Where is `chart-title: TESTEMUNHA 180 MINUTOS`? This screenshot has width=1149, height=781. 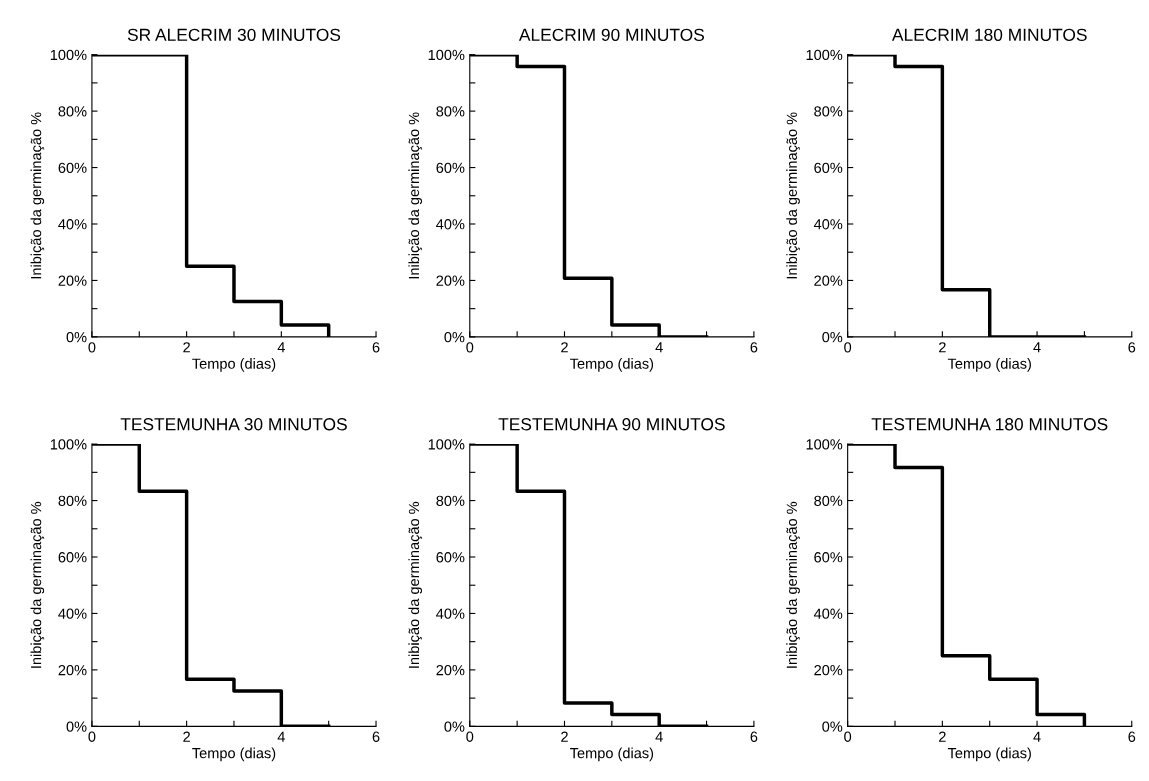 chart-title: TESTEMUNHA 180 MINUTOS is located at coordinates (989, 424).